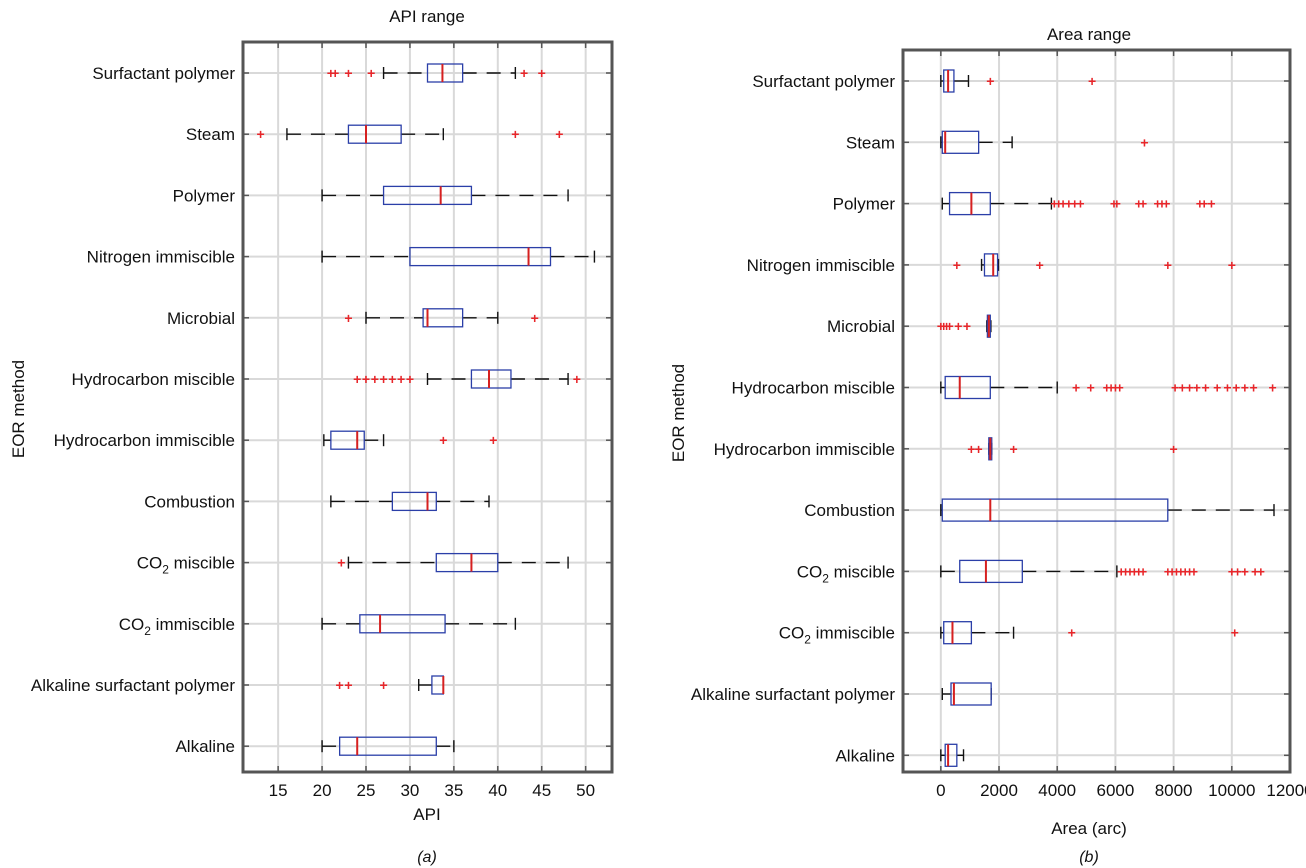 This screenshot has width=1306, height=868. Describe the element at coordinates (940, 790) in the screenshot. I see `x-tick-label: 0` at that location.